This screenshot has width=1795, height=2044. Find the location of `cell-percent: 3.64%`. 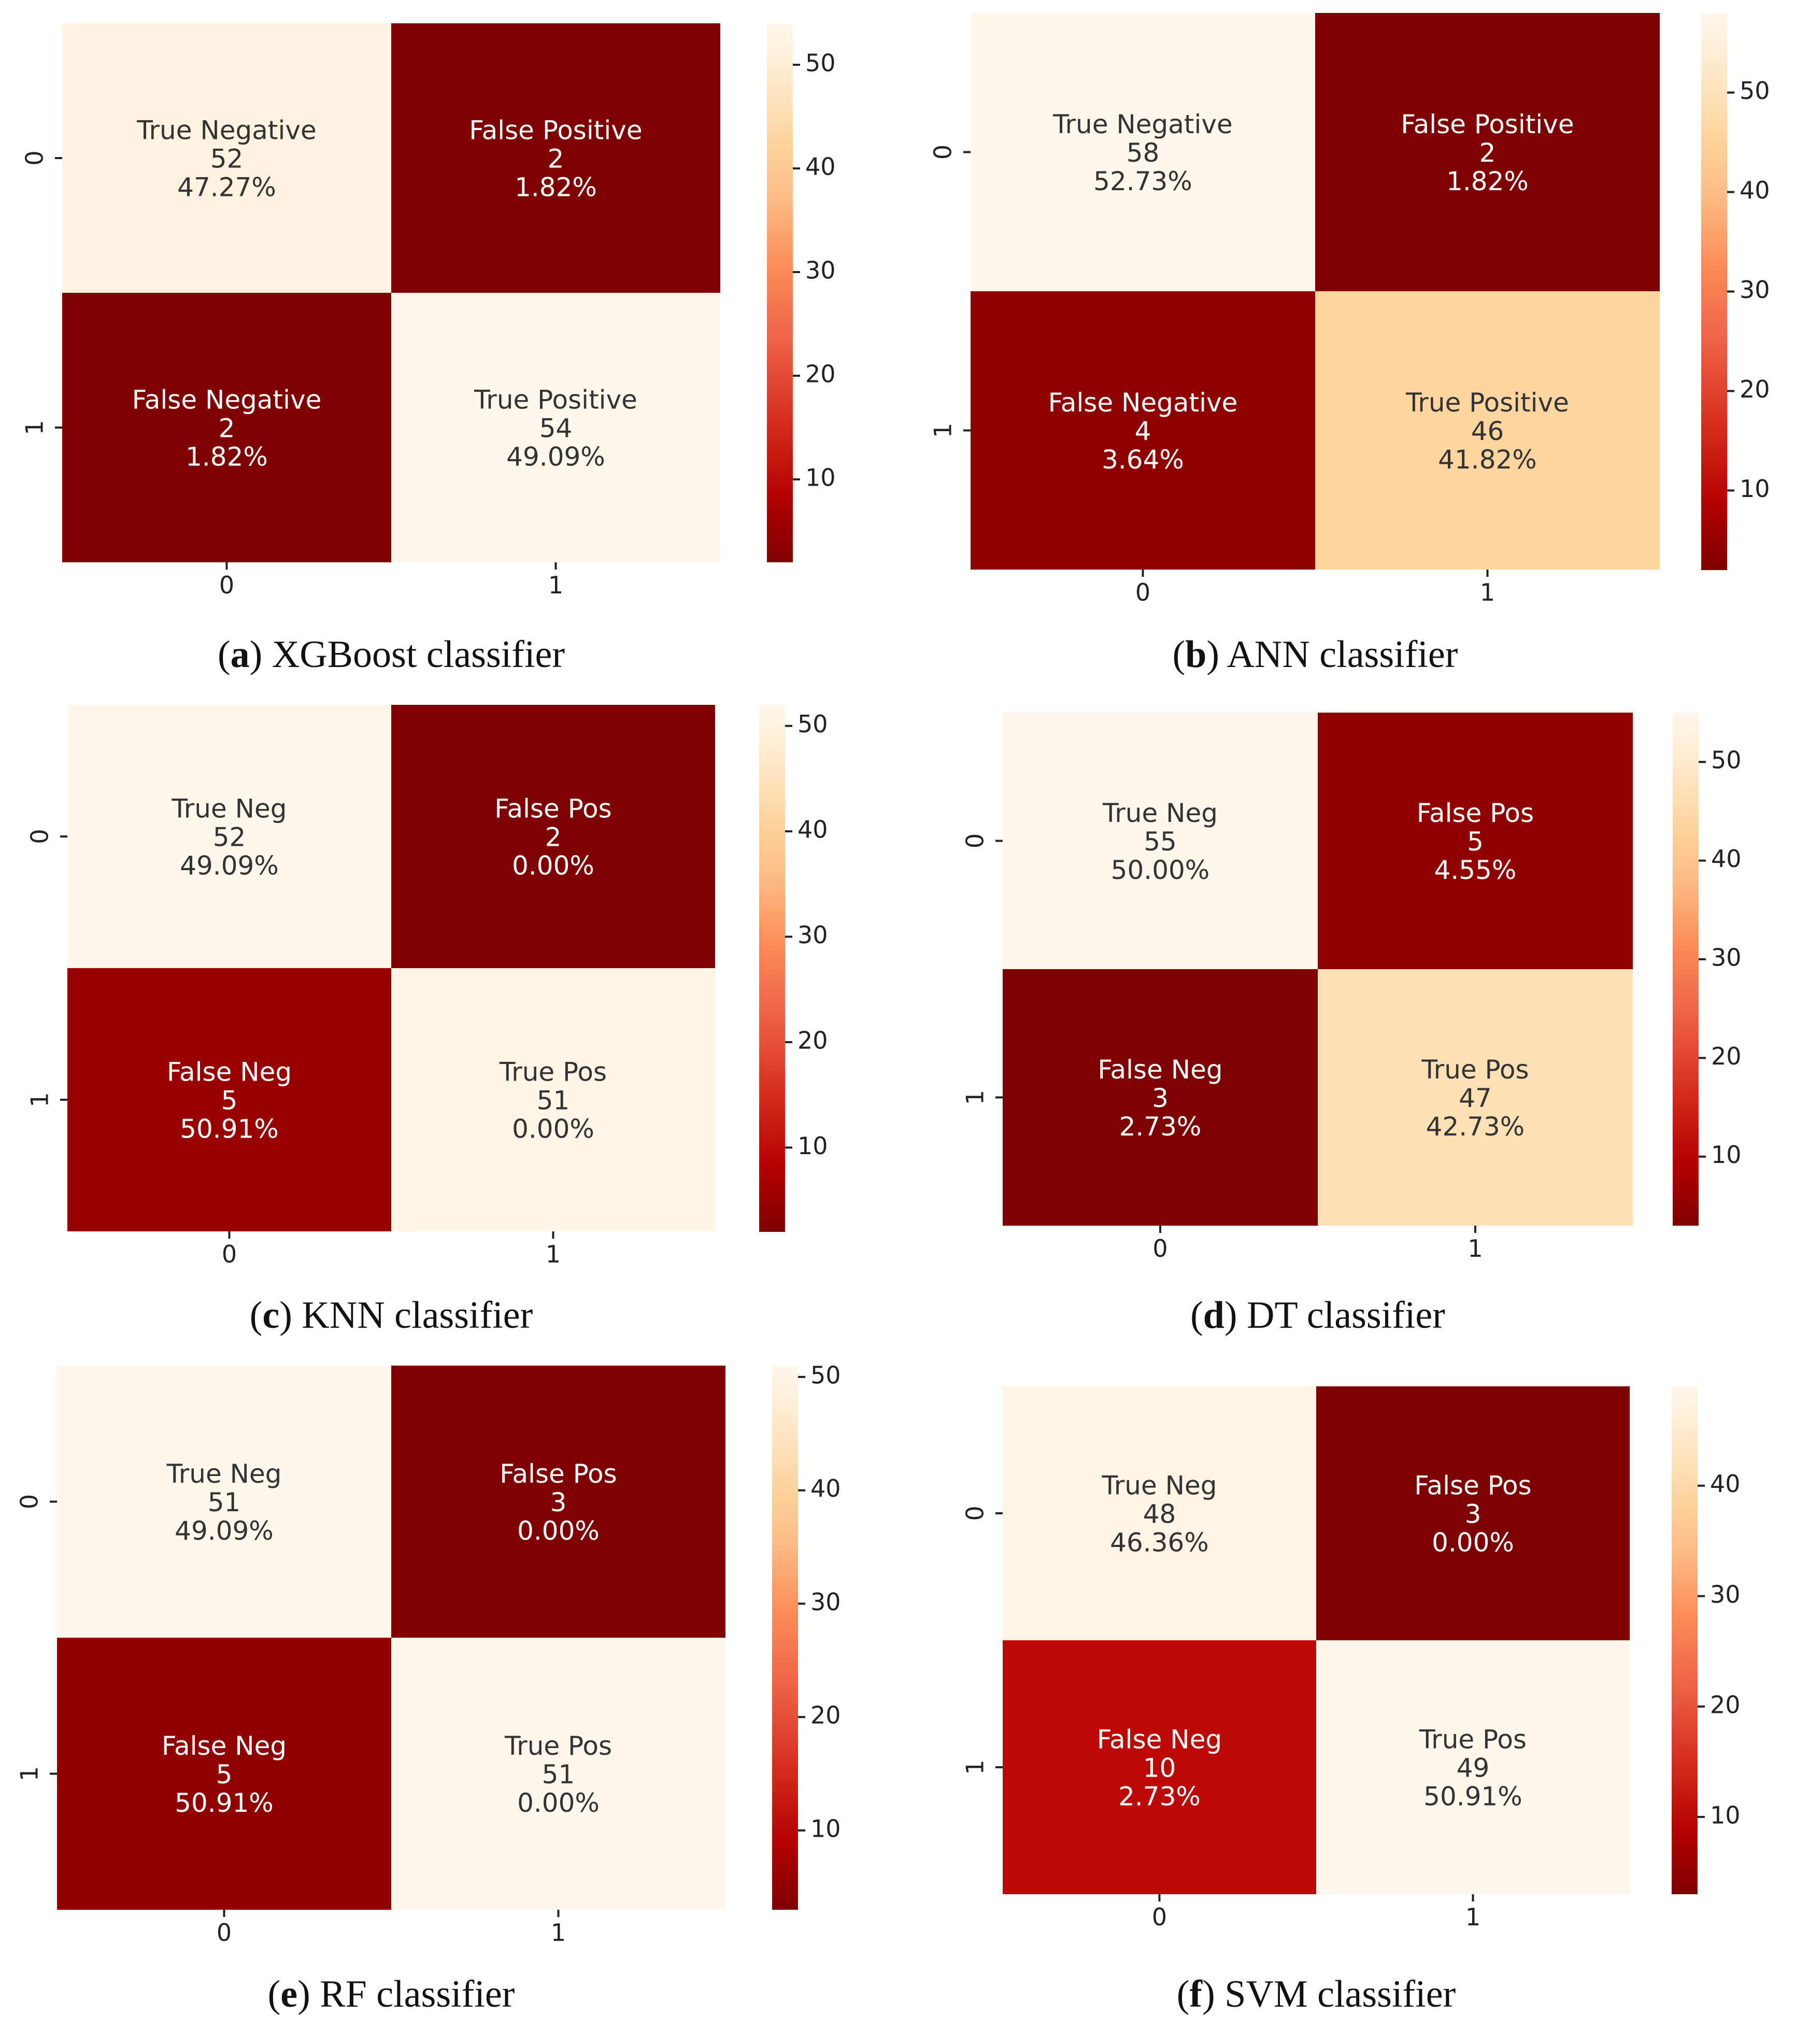

cell-percent: 3.64% is located at coordinates (1143, 460).